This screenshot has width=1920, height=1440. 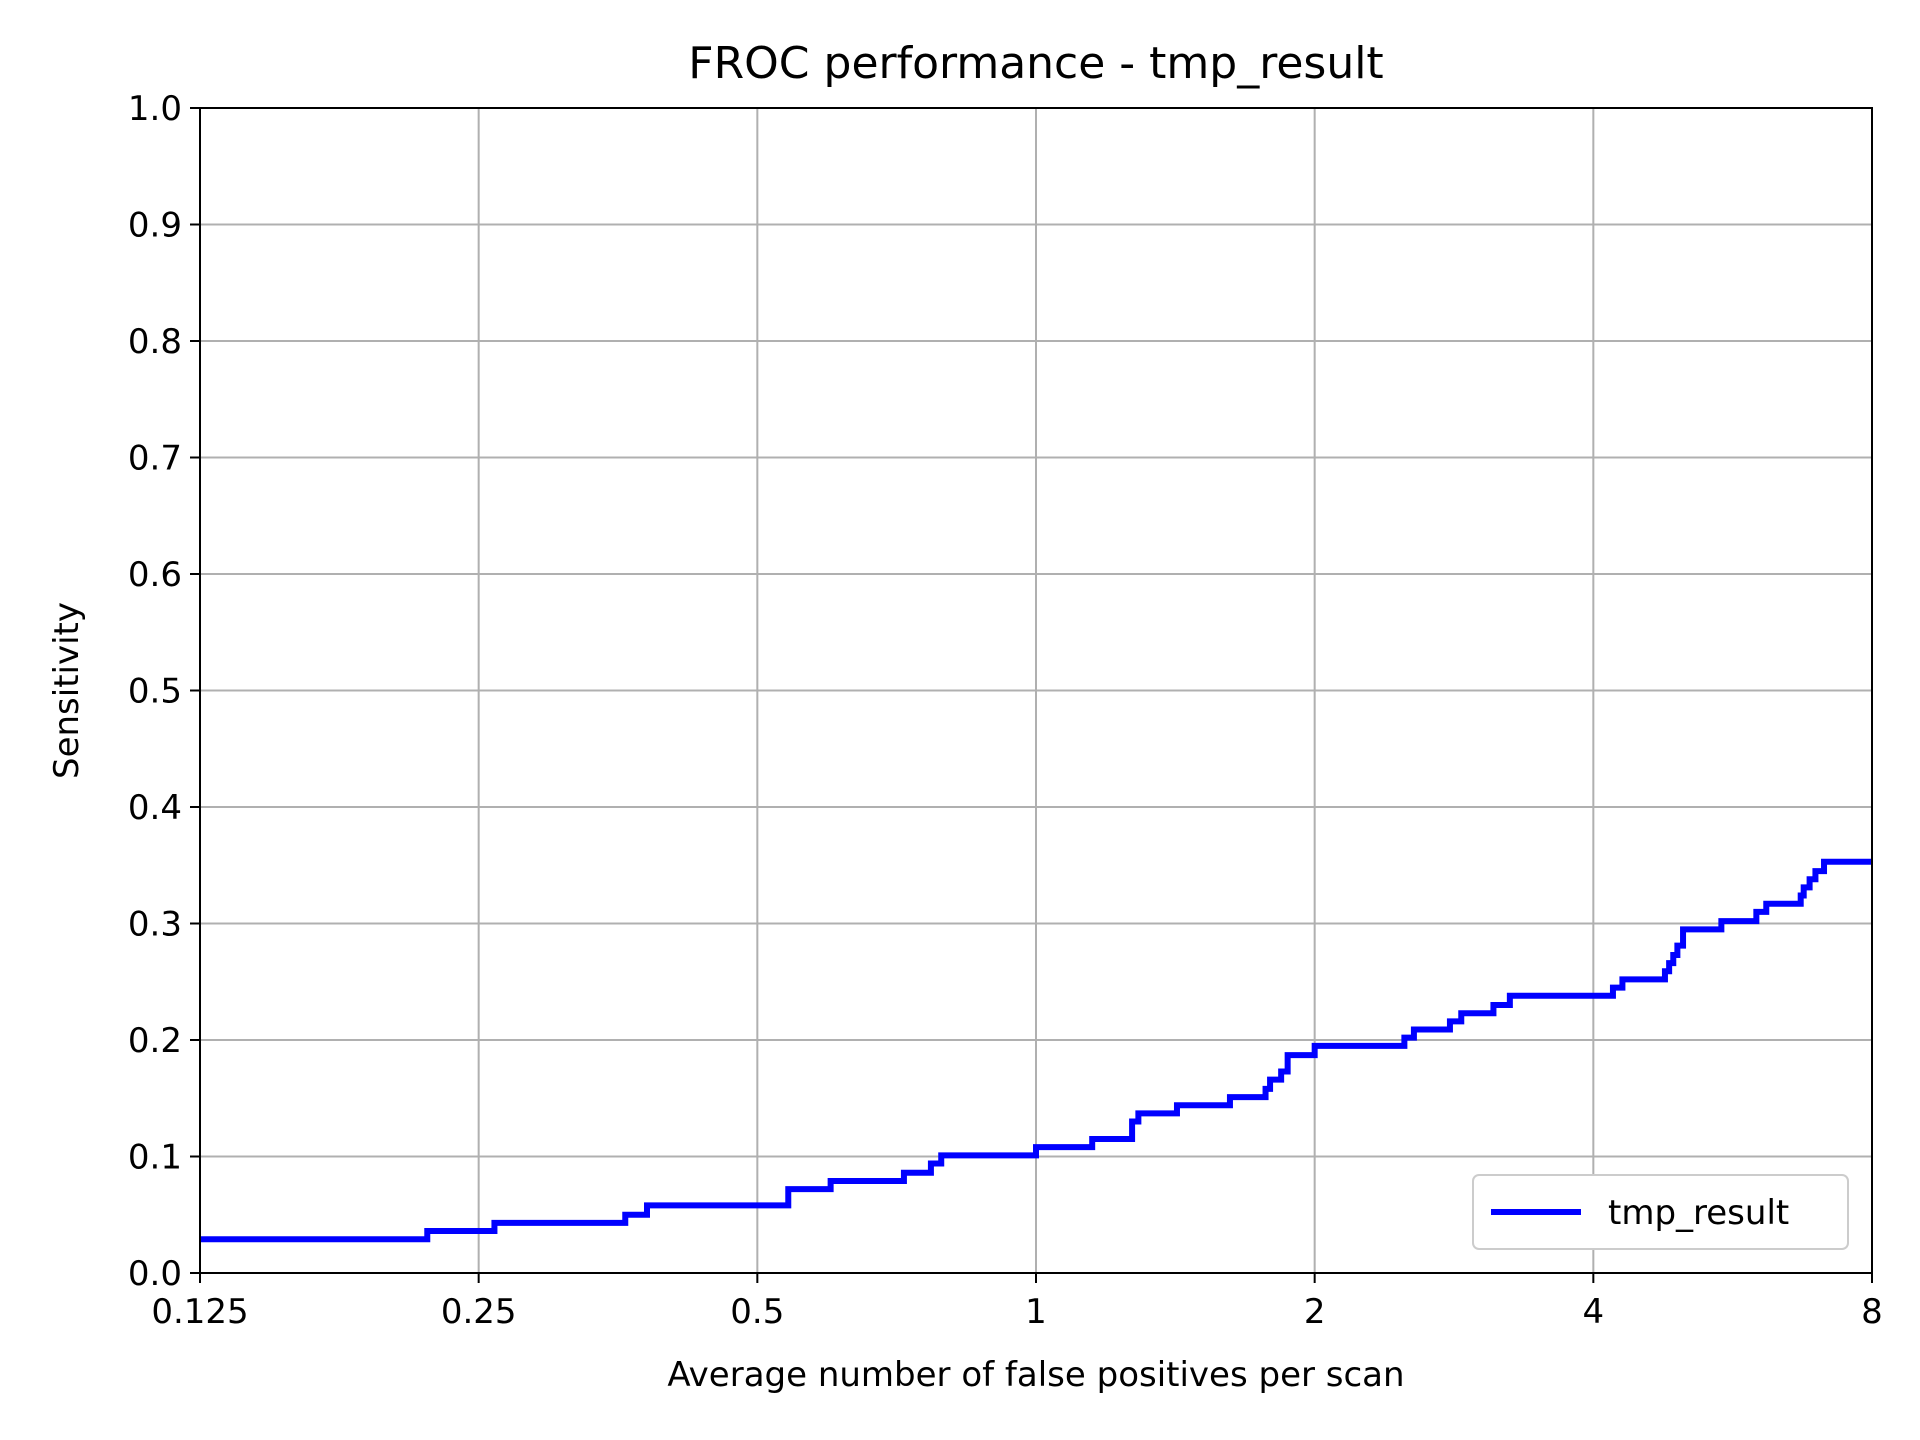 What do you see at coordinates (155, 342) in the screenshot?
I see `y-tick-label: 0.8` at bounding box center [155, 342].